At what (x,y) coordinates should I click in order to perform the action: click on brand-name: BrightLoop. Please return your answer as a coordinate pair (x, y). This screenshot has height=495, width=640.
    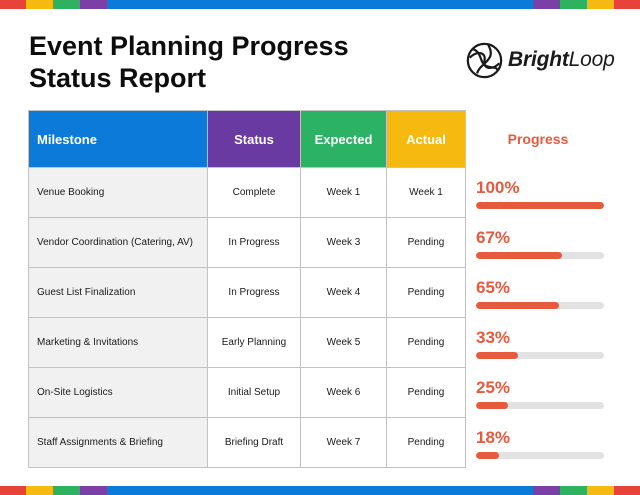
    Looking at the image, I should click on (561, 60).